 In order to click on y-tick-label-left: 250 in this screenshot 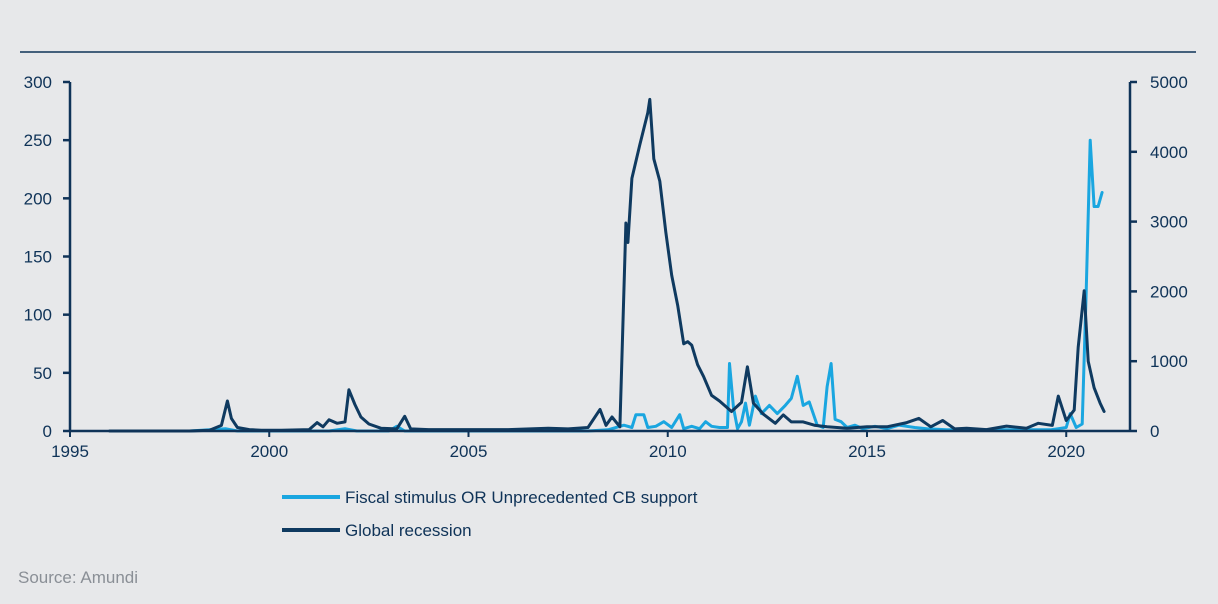, I will do `click(38, 140)`.